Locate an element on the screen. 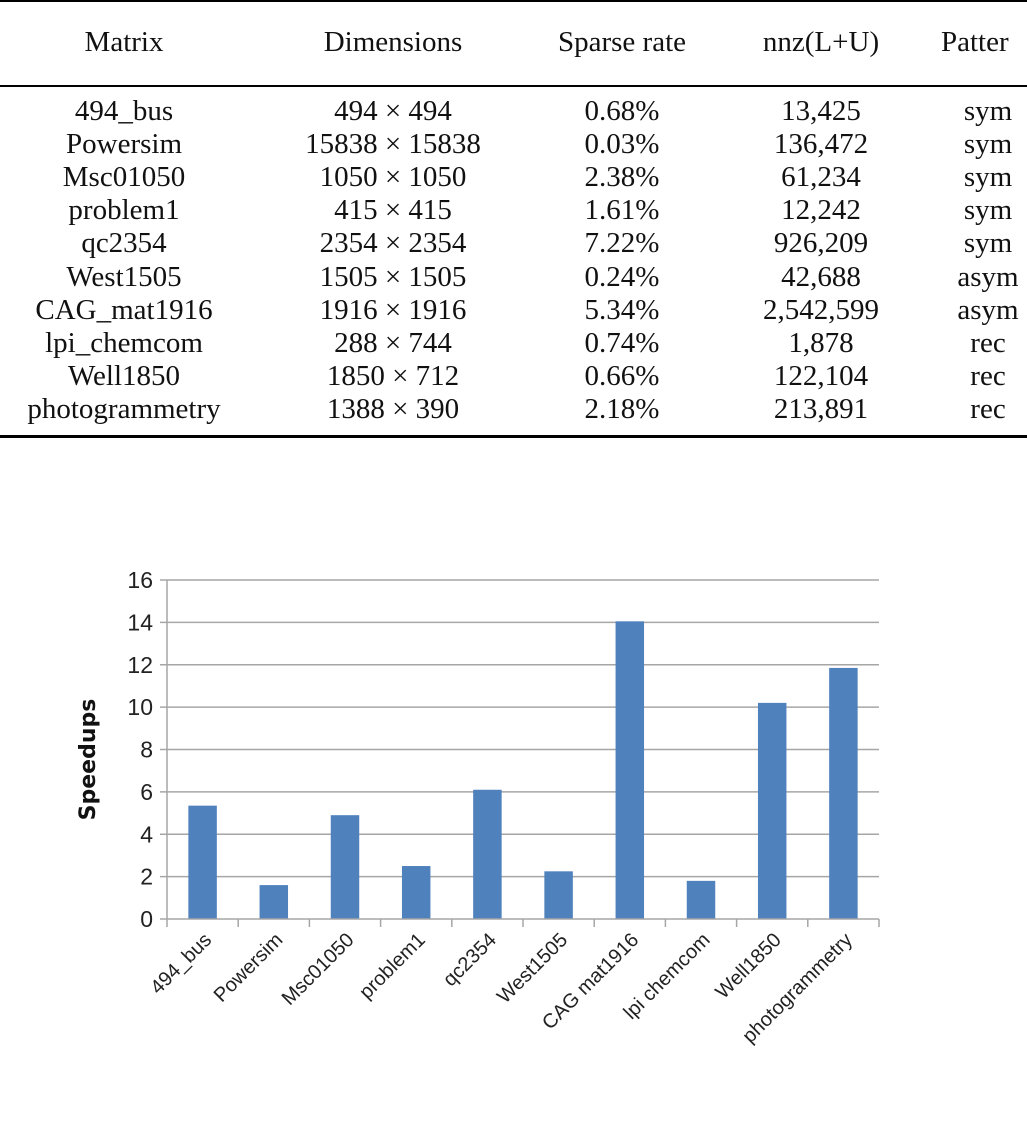 The width and height of the screenshot is (1027, 1124). dimensions-cell: 494 × 494 is located at coordinates (393, 111).